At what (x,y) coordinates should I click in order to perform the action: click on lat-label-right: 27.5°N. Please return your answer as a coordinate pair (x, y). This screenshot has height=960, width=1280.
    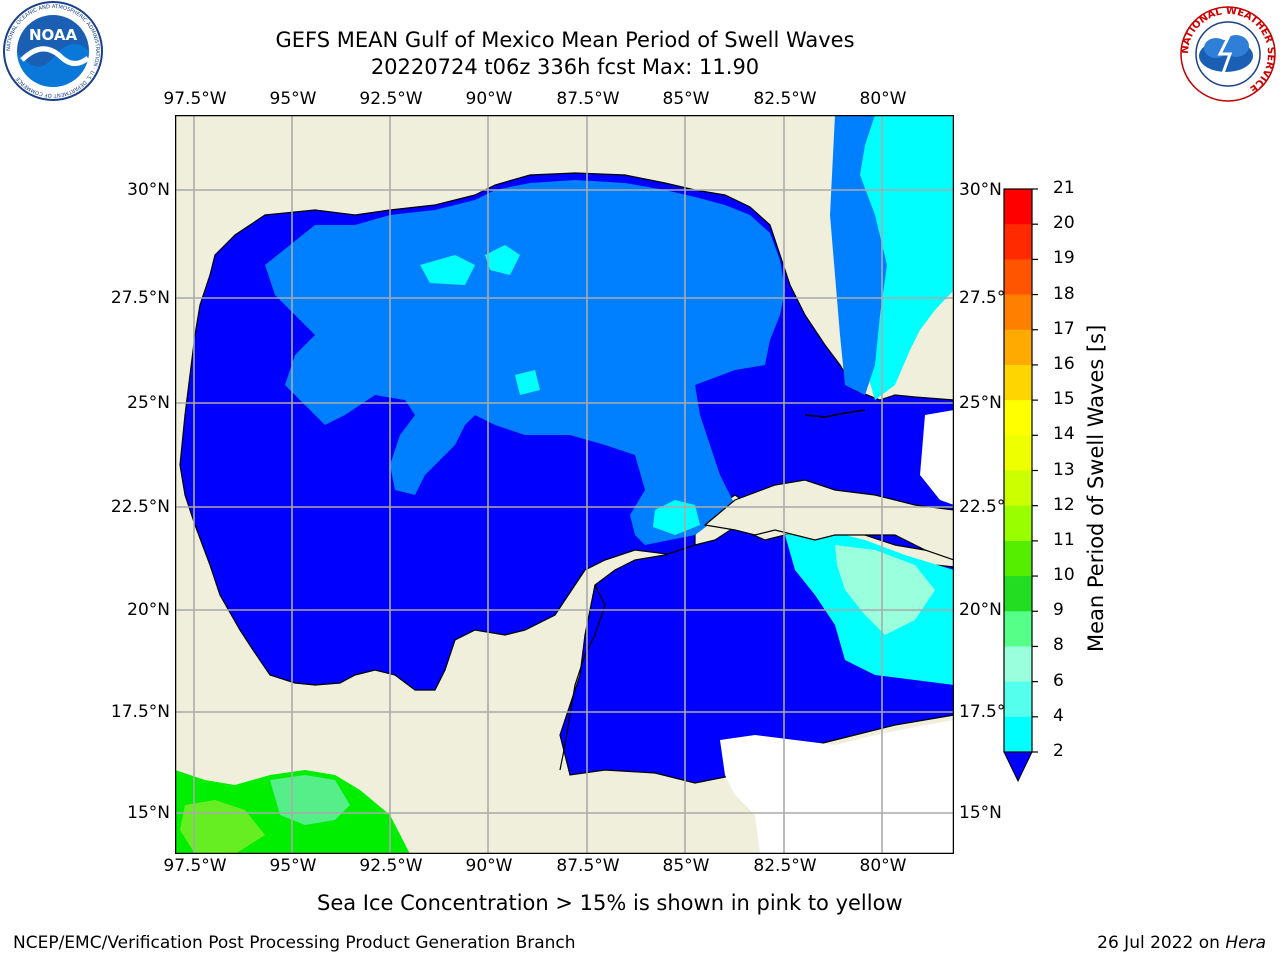
    Looking at the image, I should click on (989, 298).